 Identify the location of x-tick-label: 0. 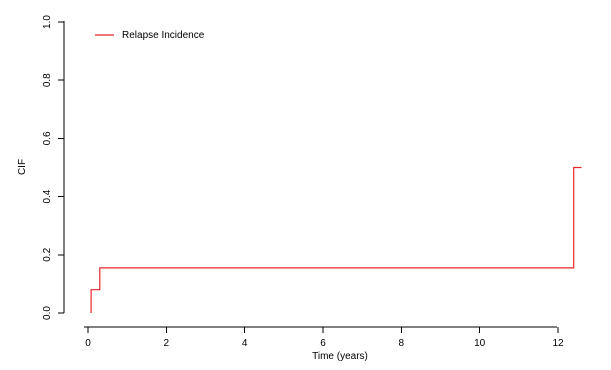
(88, 343).